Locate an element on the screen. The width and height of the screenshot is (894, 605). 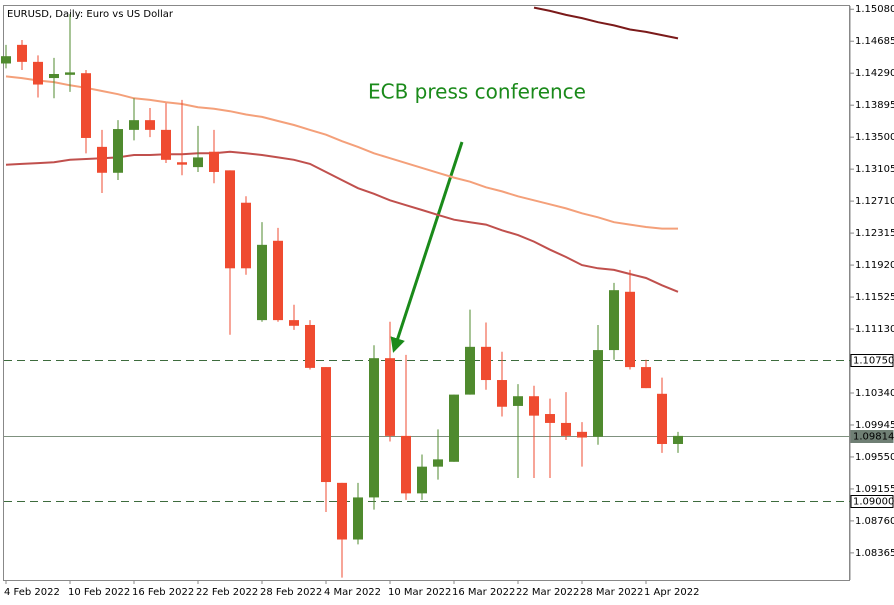
level-label: 1.10750 is located at coordinates (873, 361).